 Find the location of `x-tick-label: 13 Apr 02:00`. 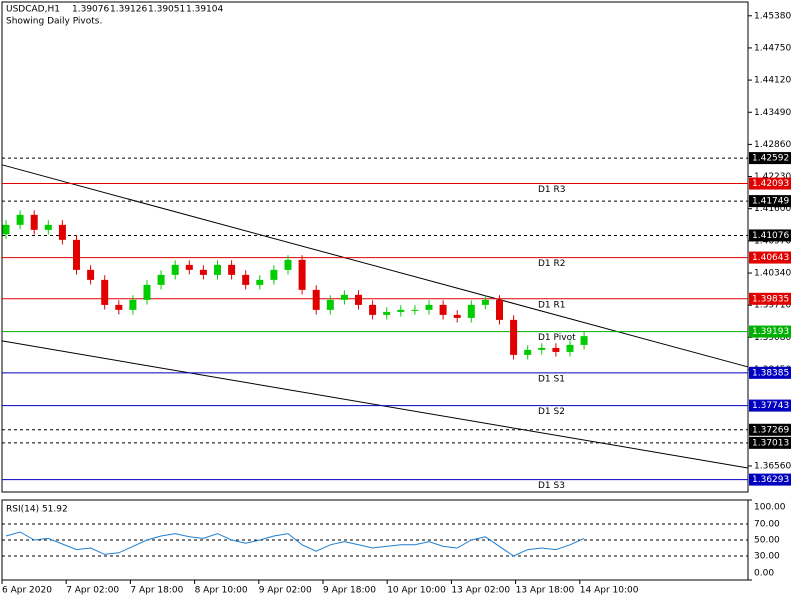

x-tick-label: 13 Apr 02:00 is located at coordinates (480, 591).